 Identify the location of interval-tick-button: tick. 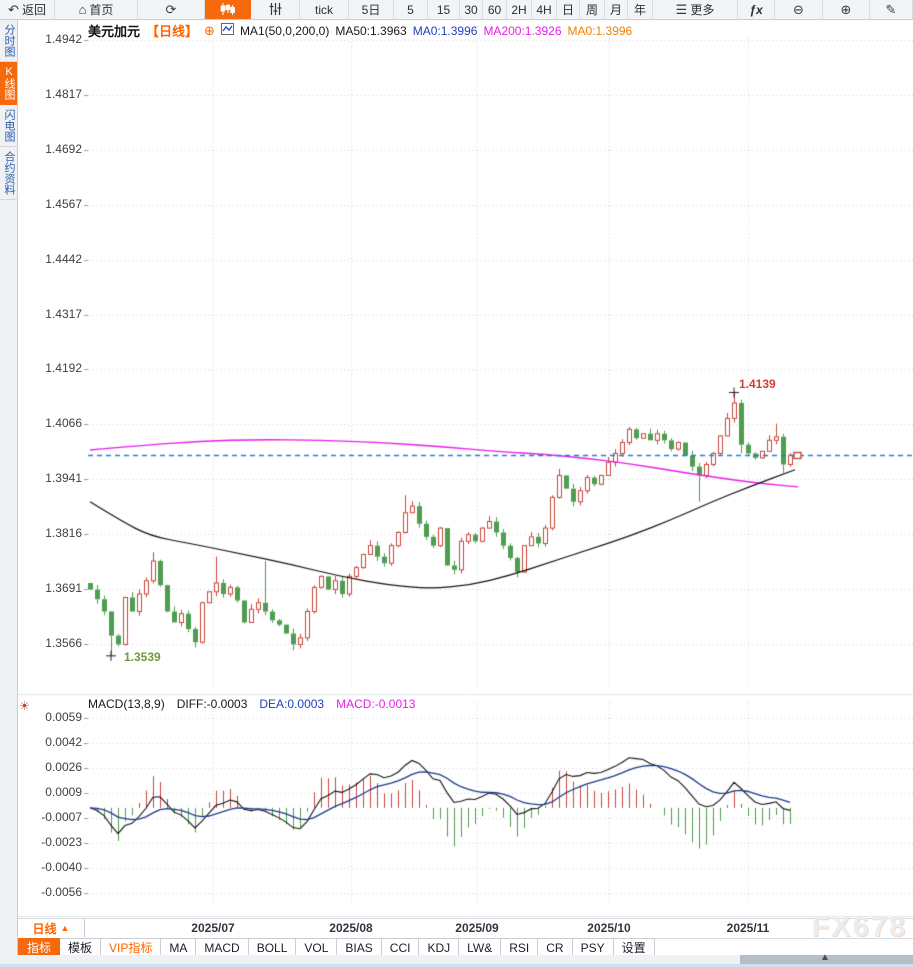
(324, 9).